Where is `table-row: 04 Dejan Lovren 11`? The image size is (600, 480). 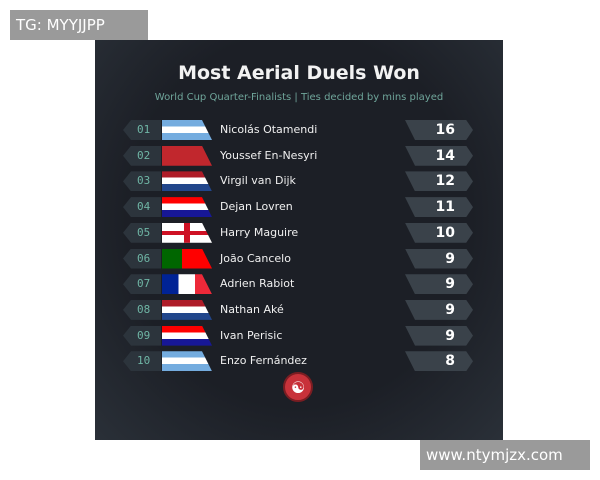
table-row: 04 Dejan Lovren 11 is located at coordinates (299, 208).